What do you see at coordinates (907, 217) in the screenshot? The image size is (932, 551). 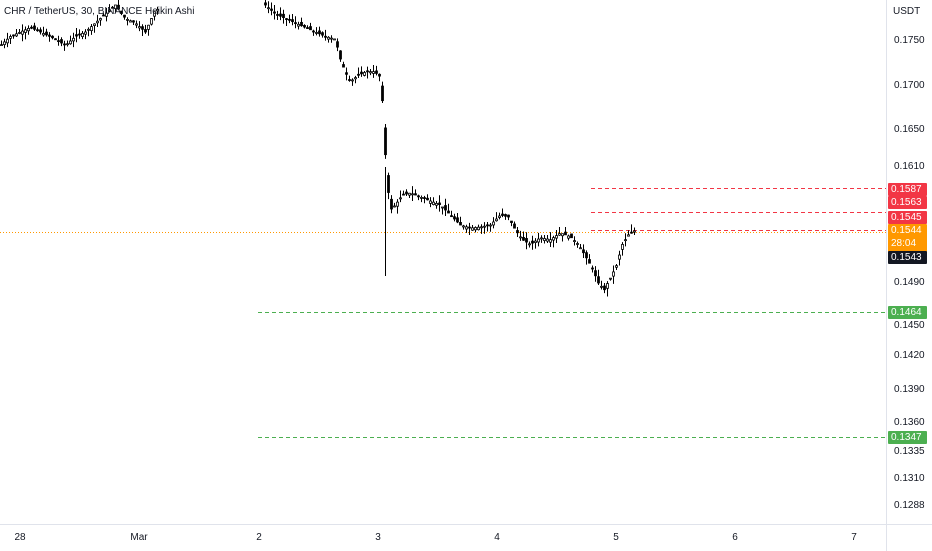 I see `resistance-level-badge: 0.1545` at bounding box center [907, 217].